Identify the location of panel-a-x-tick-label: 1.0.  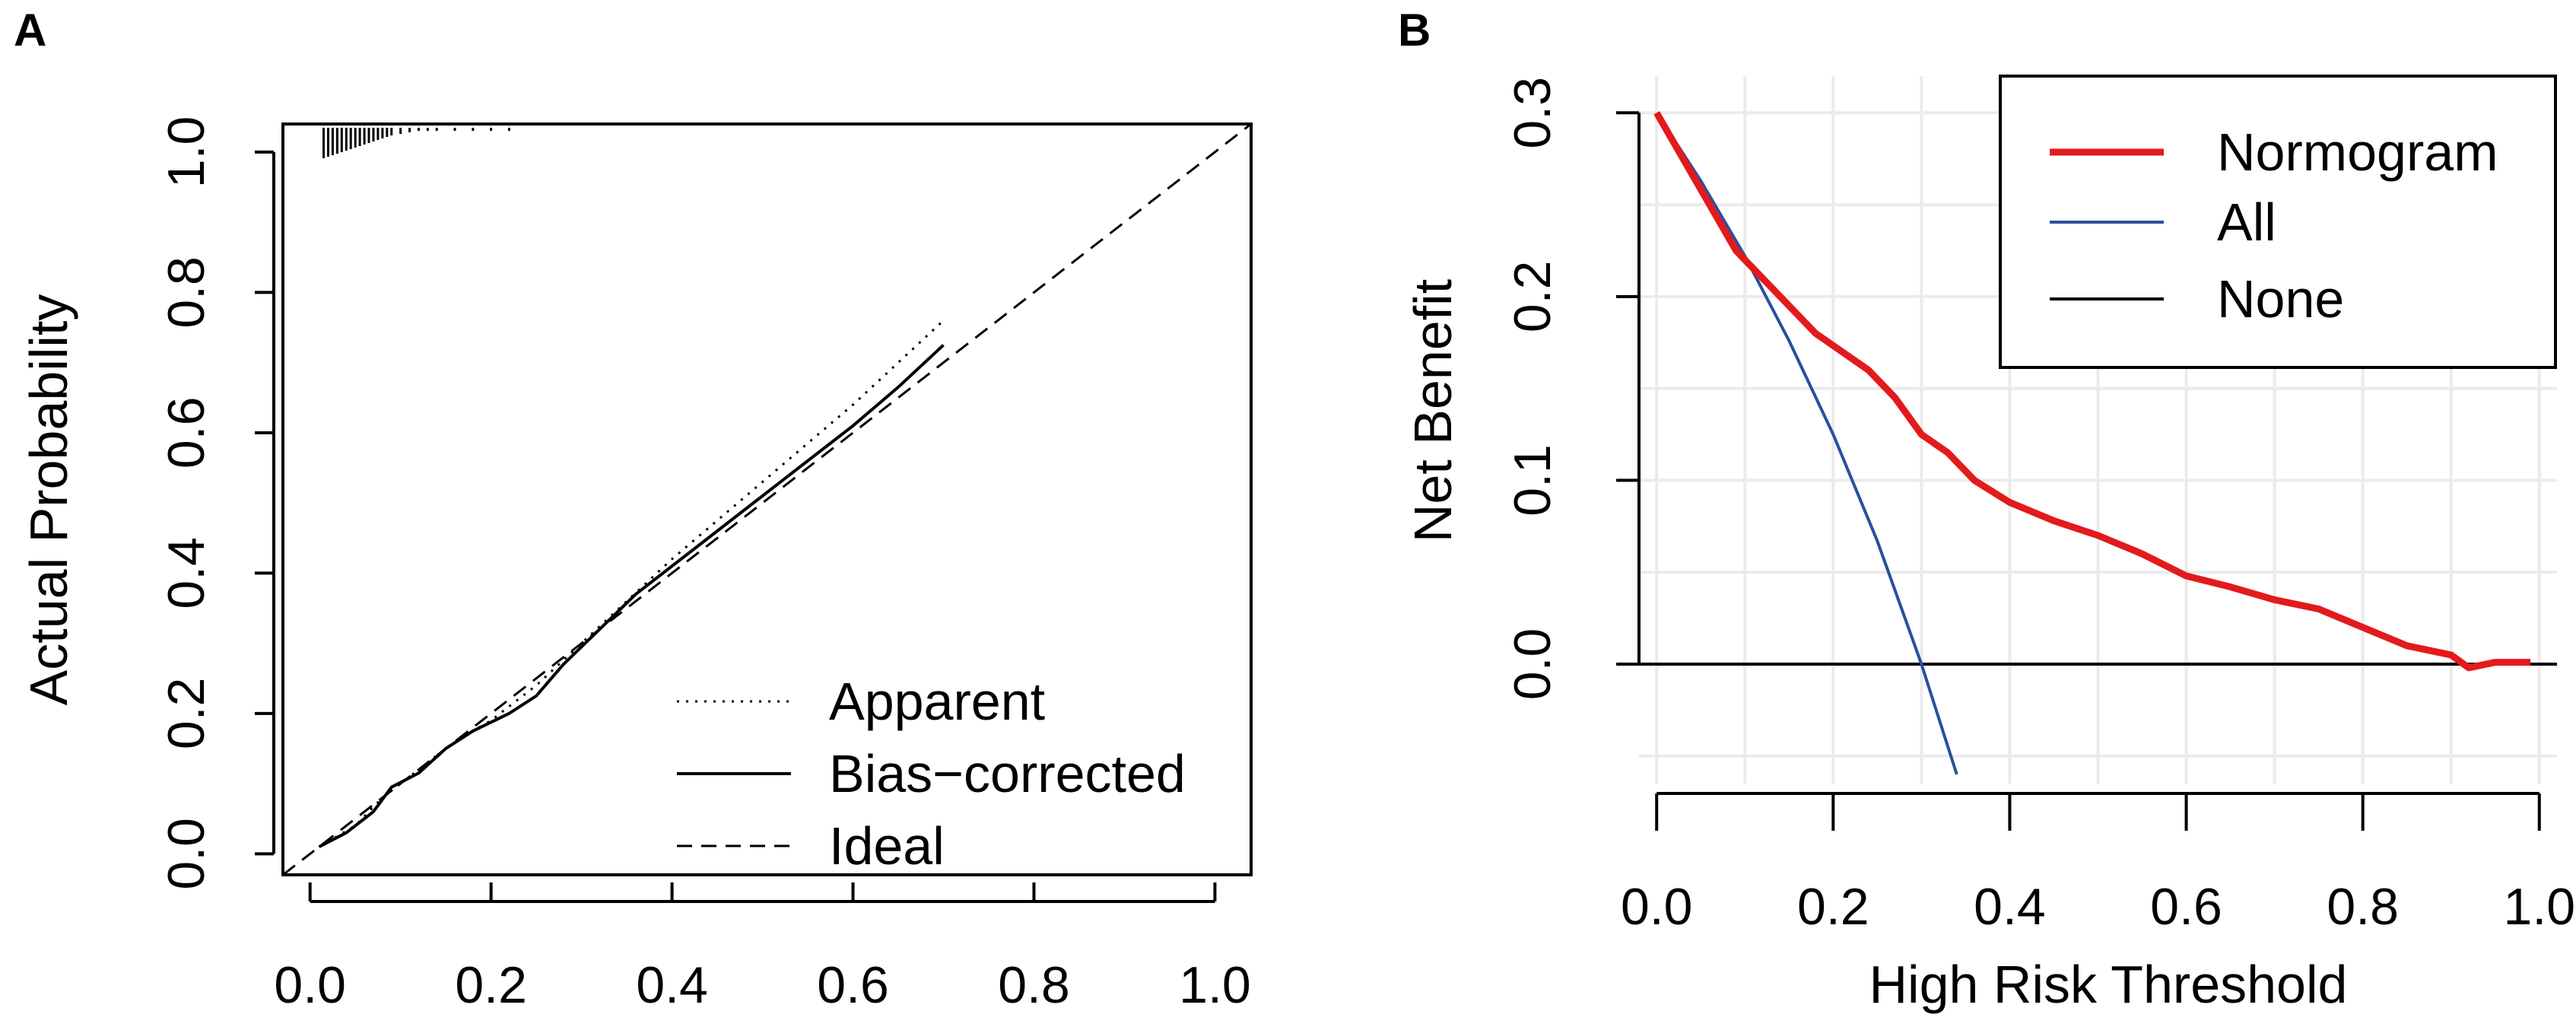
(1215, 985).